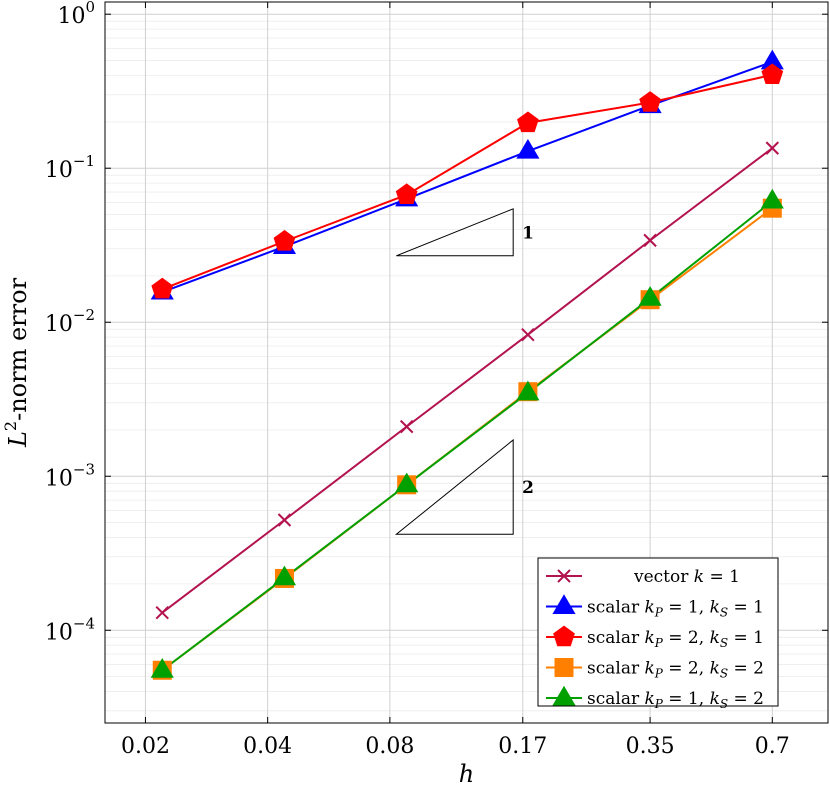 The height and width of the screenshot is (789, 830). What do you see at coordinates (675, 700) in the screenshot?
I see `legend-entry-label: scalar kP = 1, kS = 2` at bounding box center [675, 700].